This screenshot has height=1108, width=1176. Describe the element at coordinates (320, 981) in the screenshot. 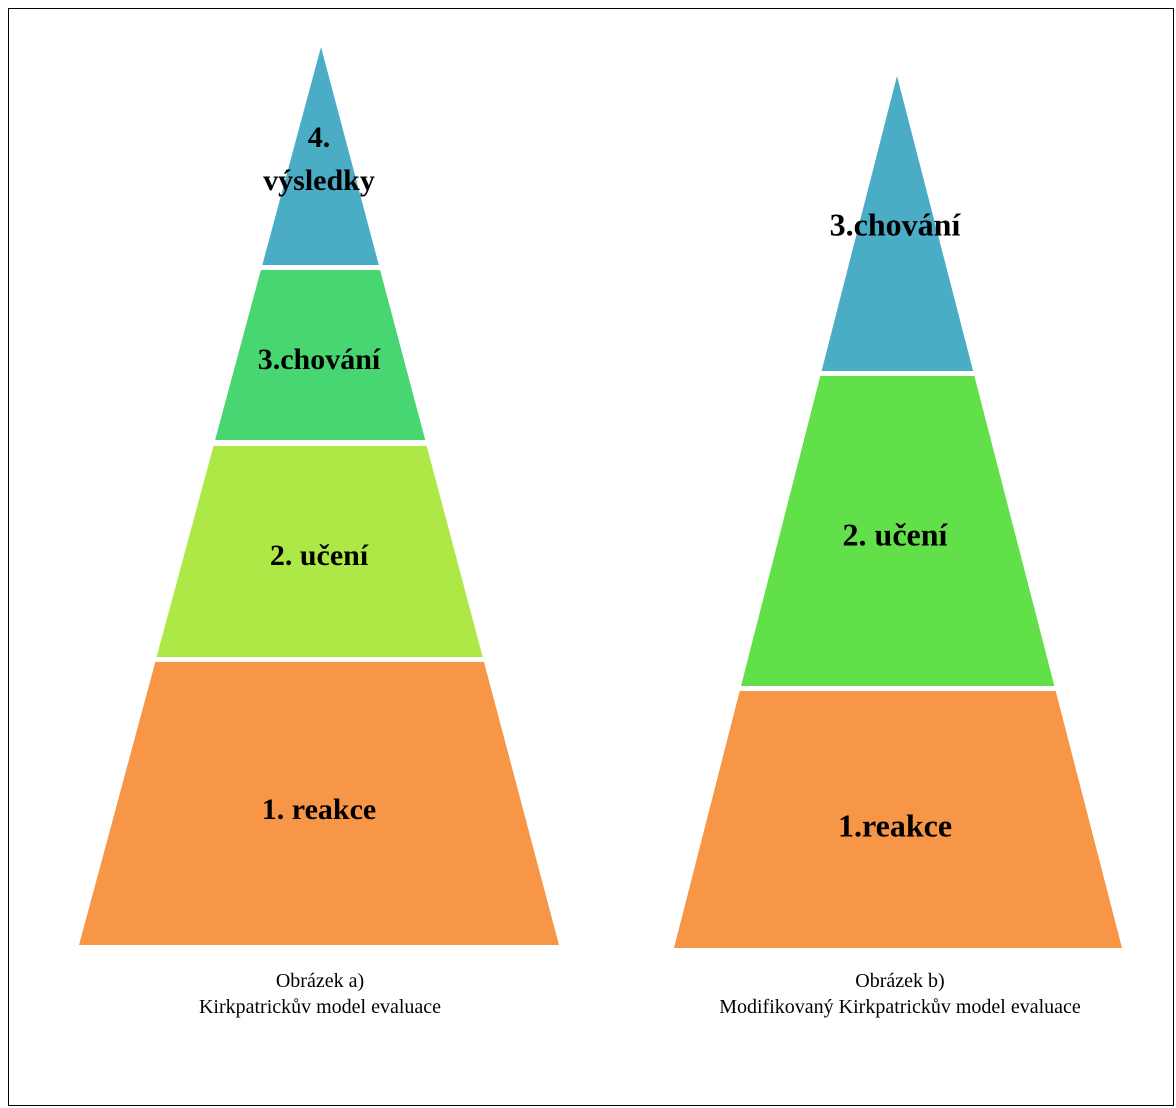

I see `caption-a-line1: Obrázek a)` at that location.